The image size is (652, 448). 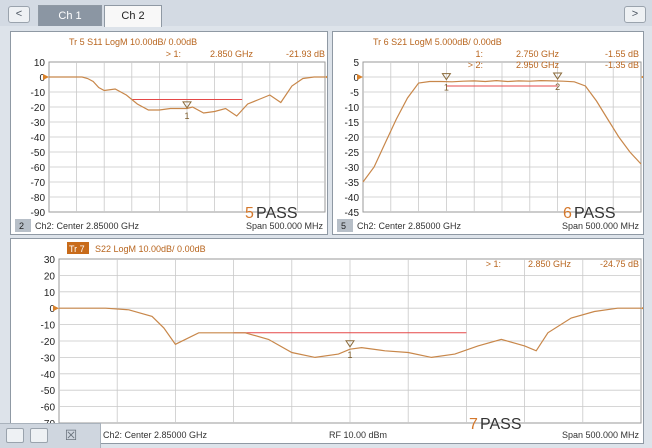 I want to click on tab-ch2: Ch 2, so click(x=133, y=16).